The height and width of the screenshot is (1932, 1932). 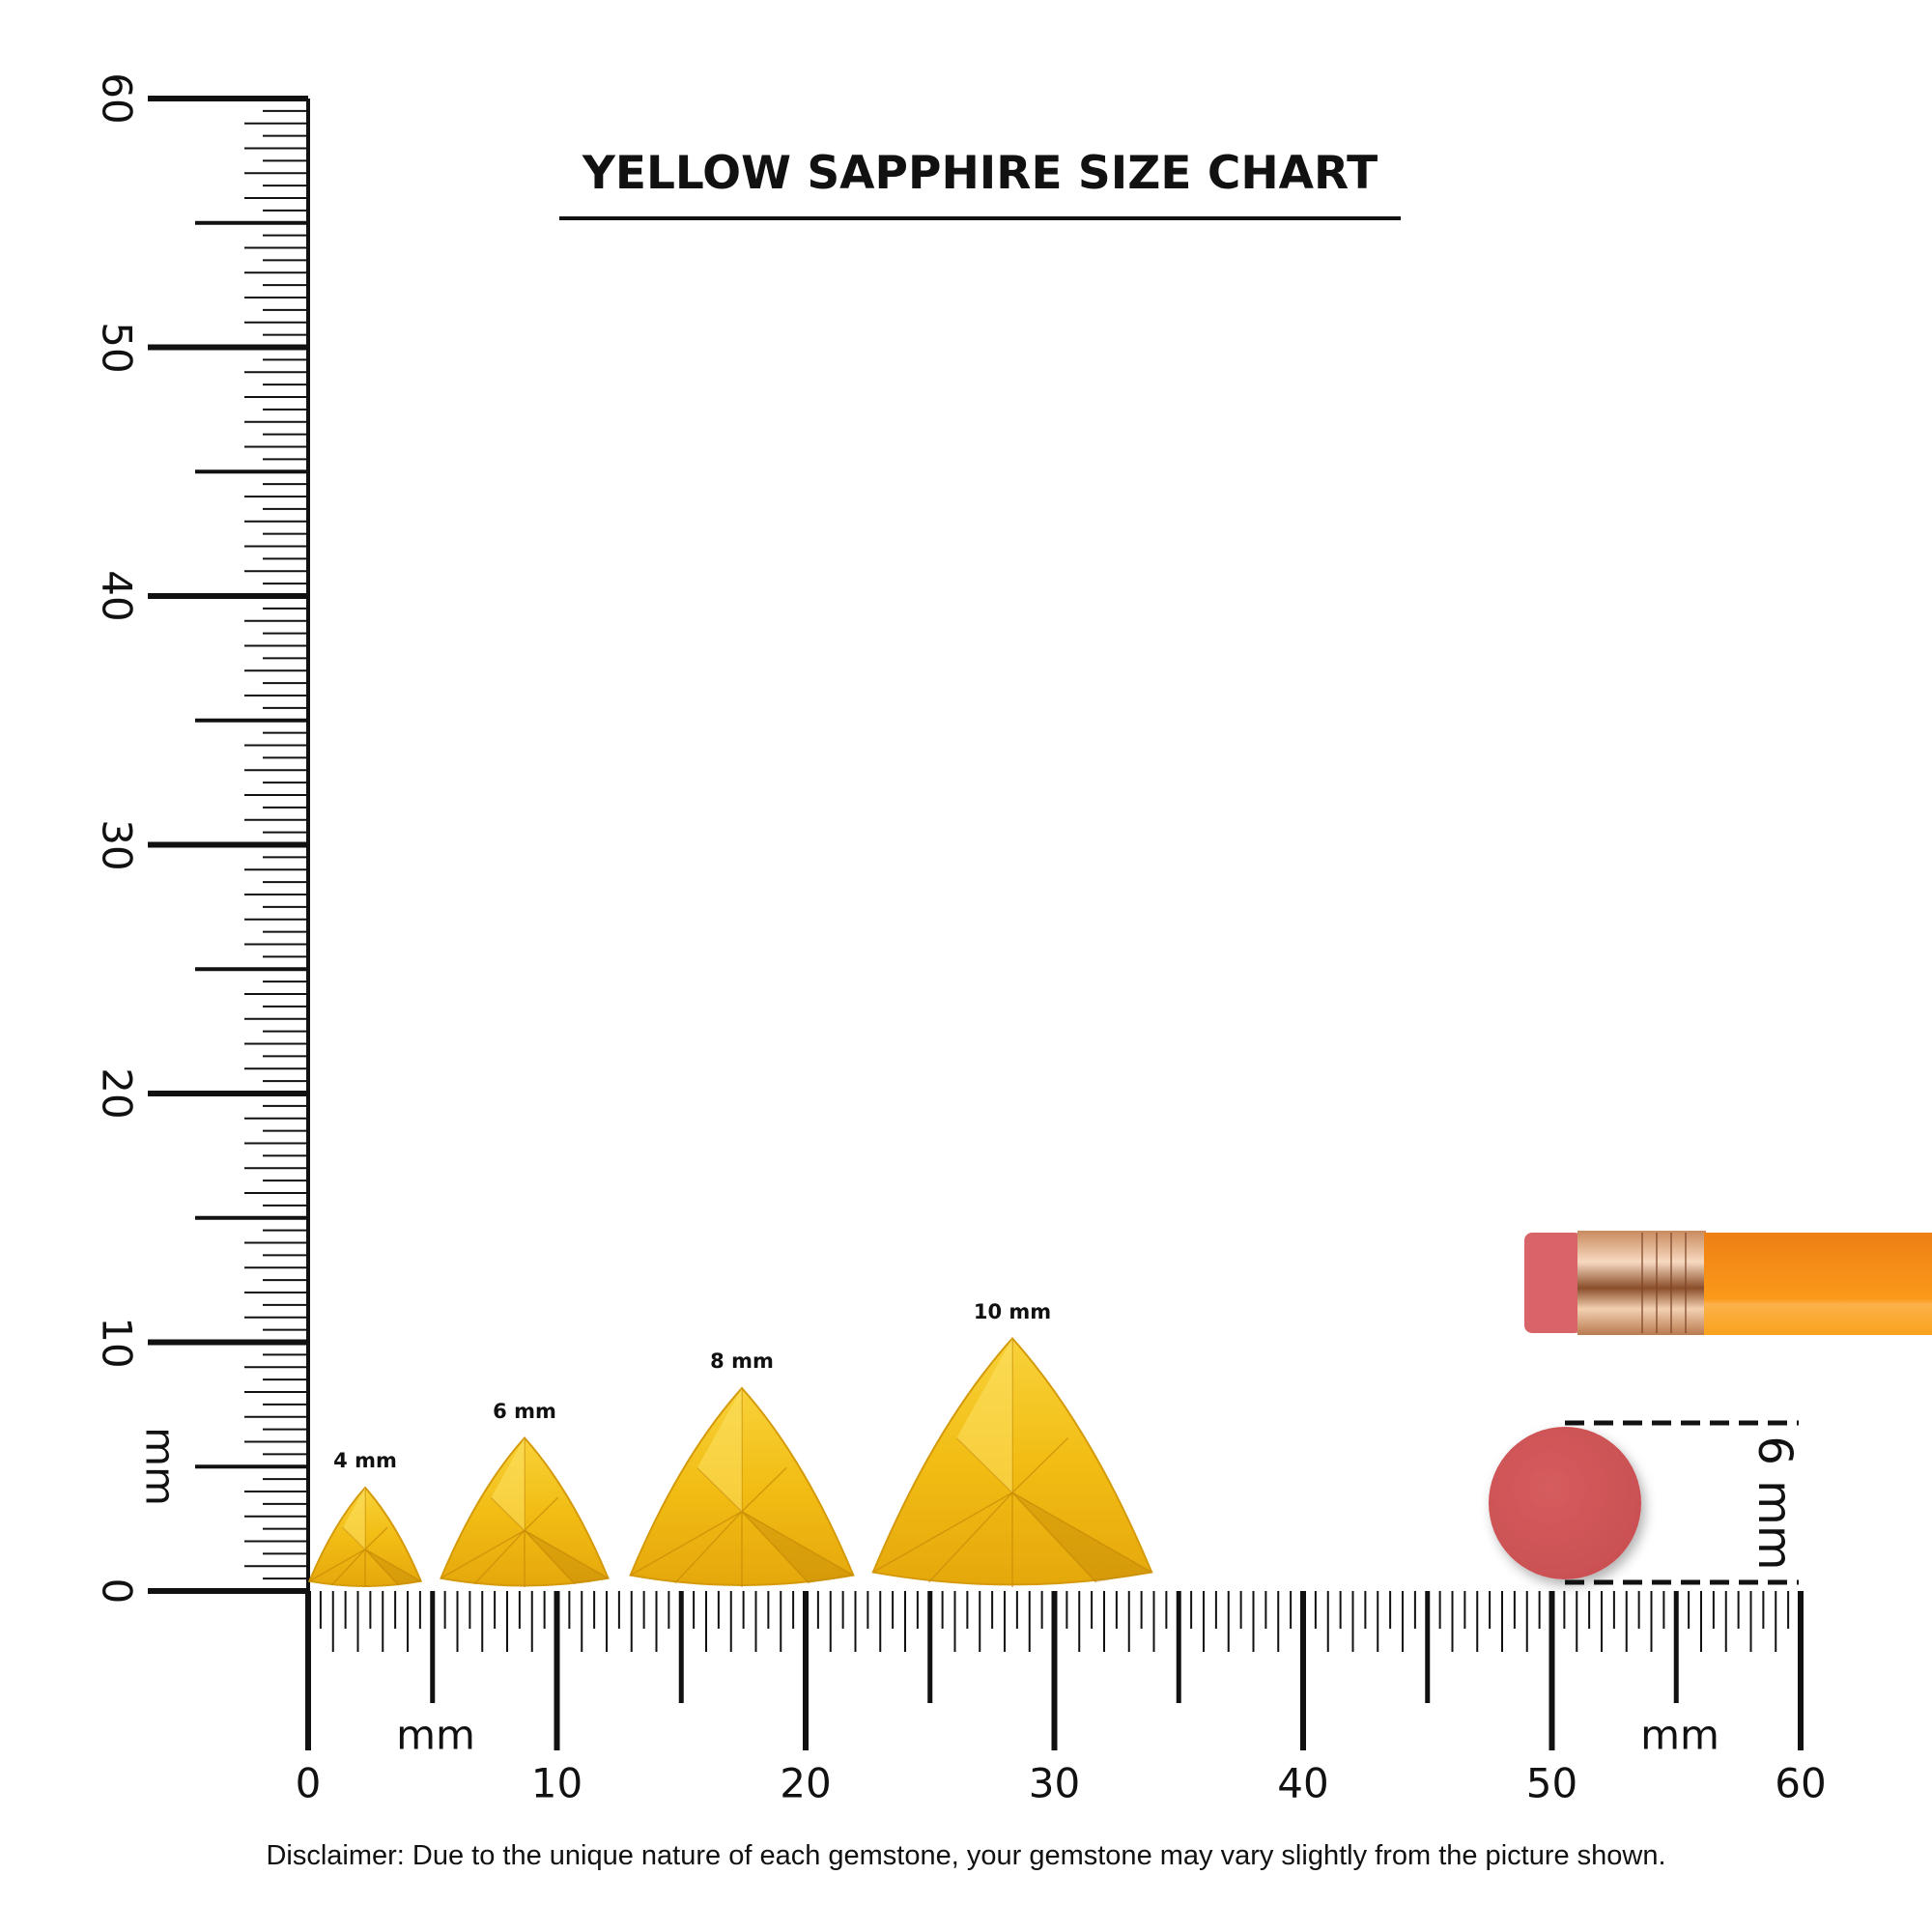 I want to click on horizontal-ruler-label: 30, so click(x=1054, y=1783).